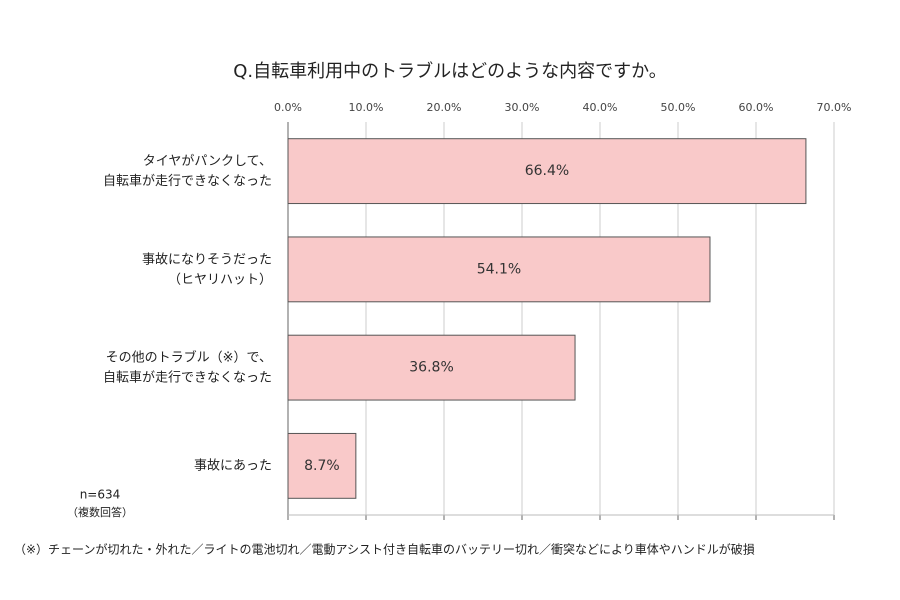 This screenshot has width=900, height=600. What do you see at coordinates (366, 107) in the screenshot?
I see `x-tick-label: 10.0%` at bounding box center [366, 107].